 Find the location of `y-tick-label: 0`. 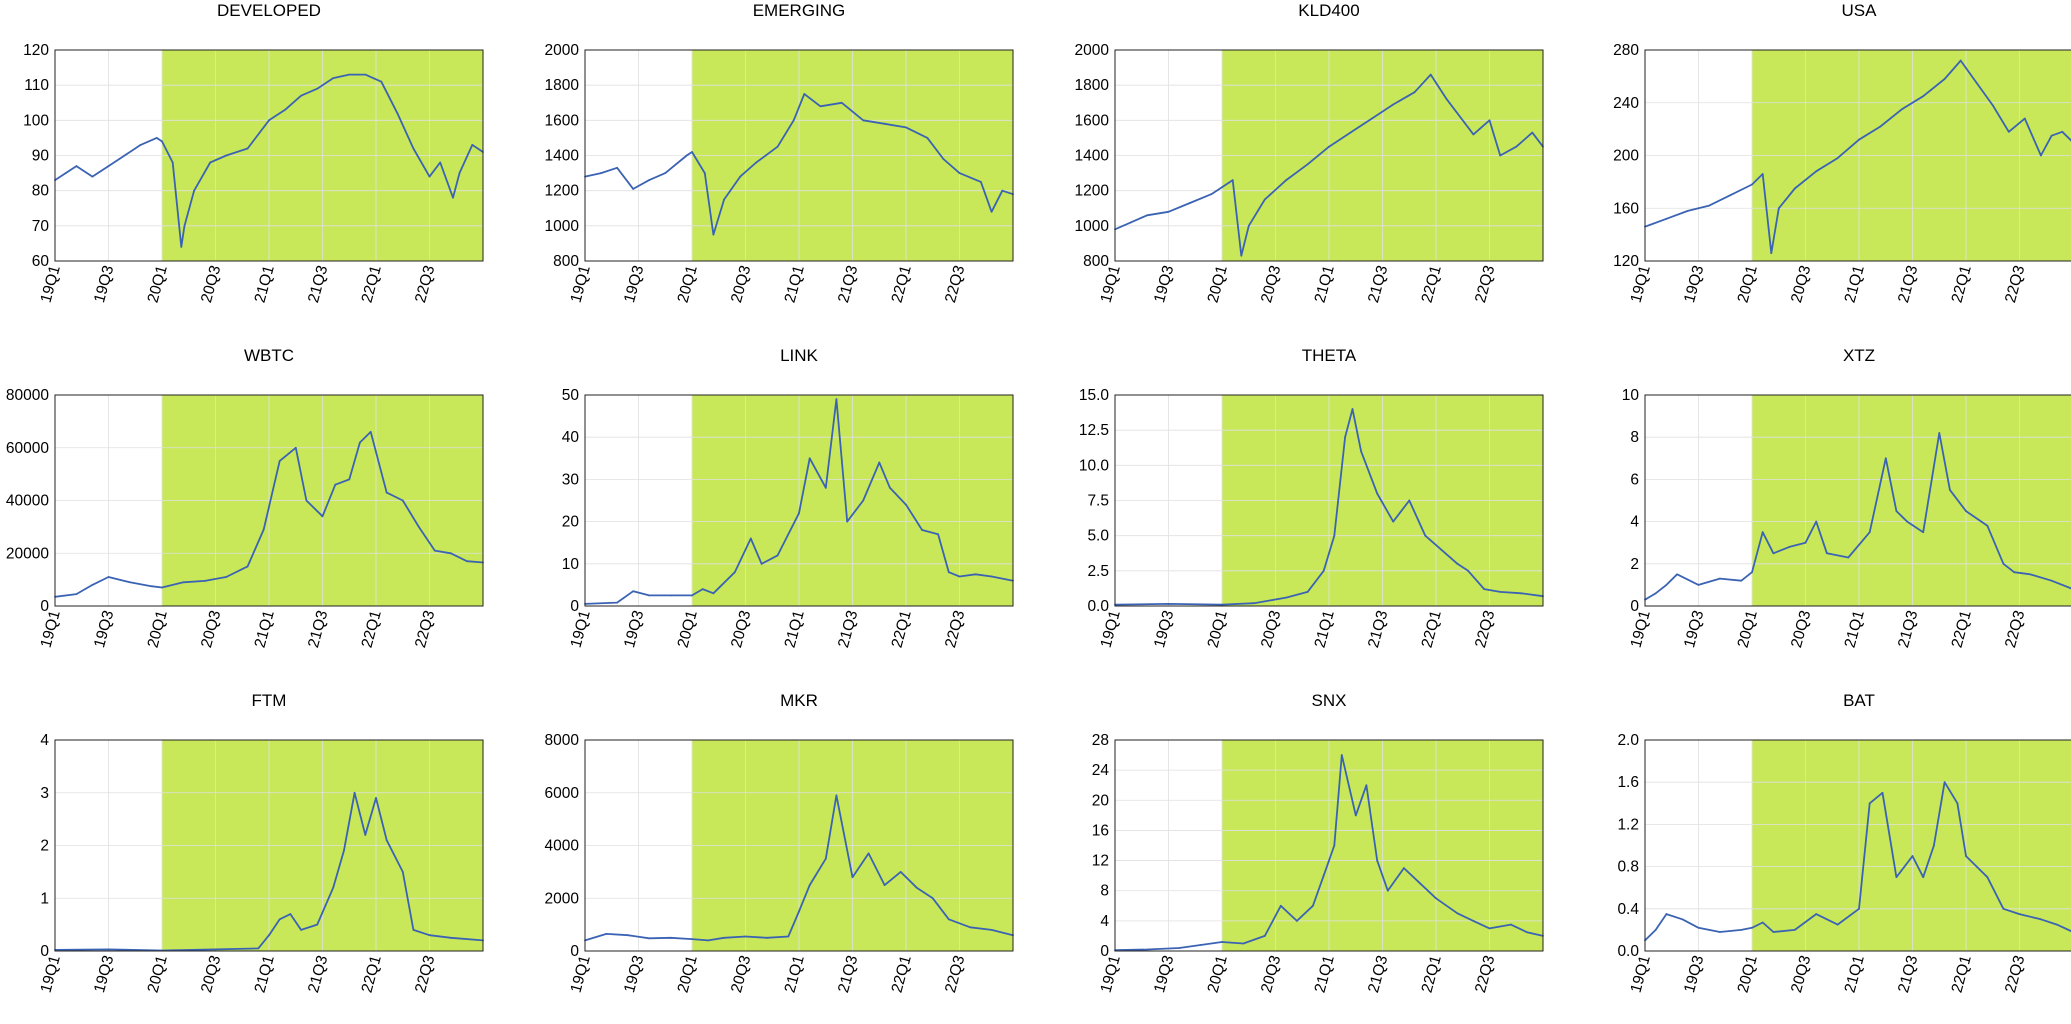

y-tick-label: 0 is located at coordinates (1634, 606).